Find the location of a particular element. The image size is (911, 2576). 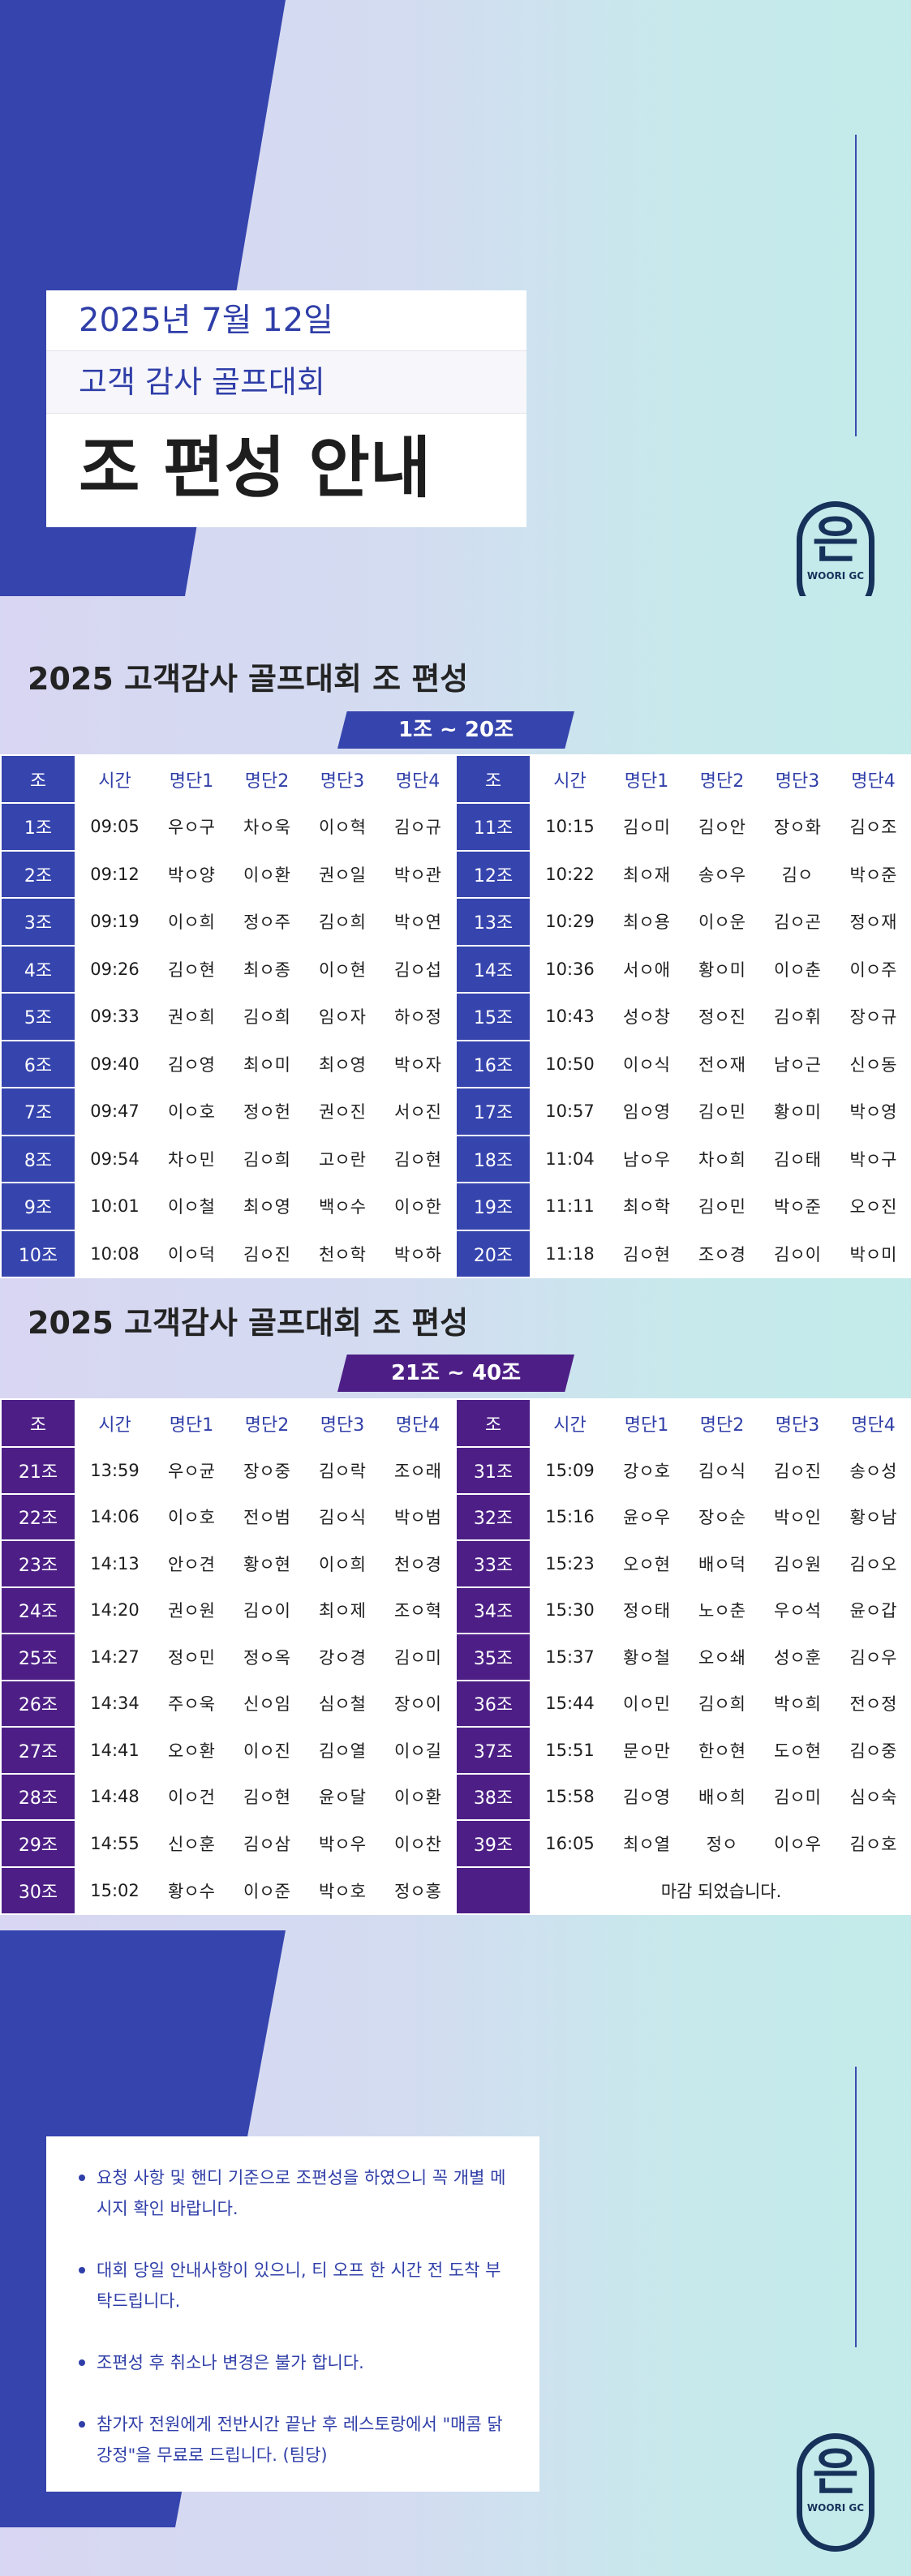

name-cell: 김ㅇ희 is located at coordinates (267, 1017).